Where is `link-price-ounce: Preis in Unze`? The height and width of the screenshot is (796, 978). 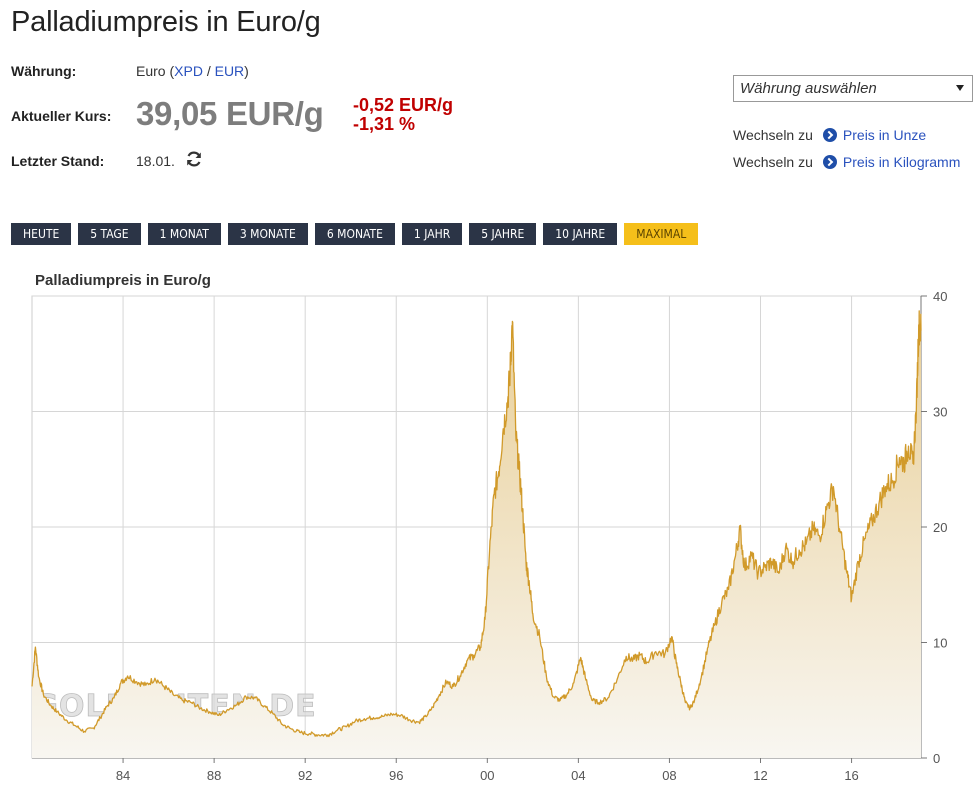
link-price-ounce: Preis in Unze is located at coordinates (884, 135).